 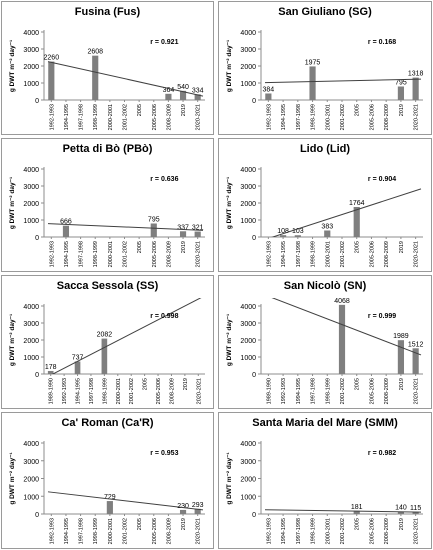 What do you see at coordinates (164, 179) in the screenshot?
I see `correlation-annotation: r = 0.636` at bounding box center [164, 179].